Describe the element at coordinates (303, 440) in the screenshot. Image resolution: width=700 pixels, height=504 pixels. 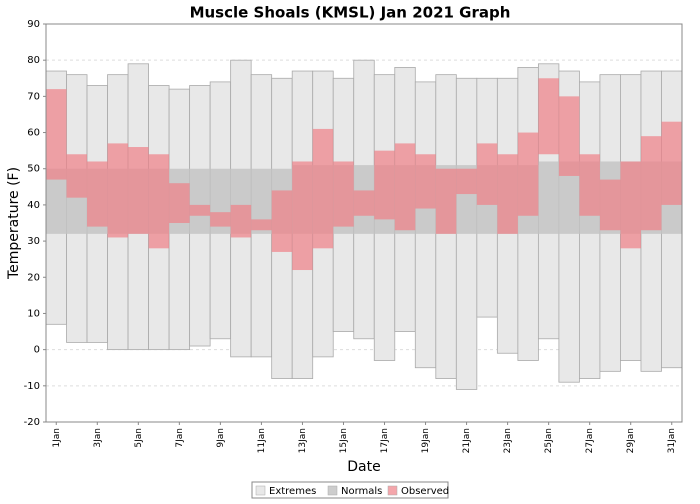
I see `x-tick-label: 13Jan` at that location.